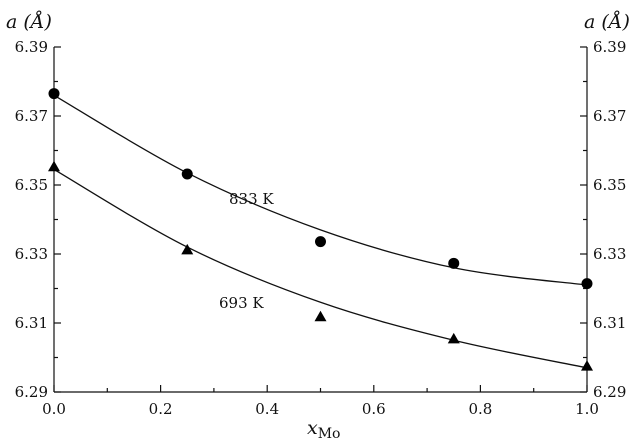 The image size is (640, 442). I want to click on y-axis-title-right: a (Å), so click(607, 22).